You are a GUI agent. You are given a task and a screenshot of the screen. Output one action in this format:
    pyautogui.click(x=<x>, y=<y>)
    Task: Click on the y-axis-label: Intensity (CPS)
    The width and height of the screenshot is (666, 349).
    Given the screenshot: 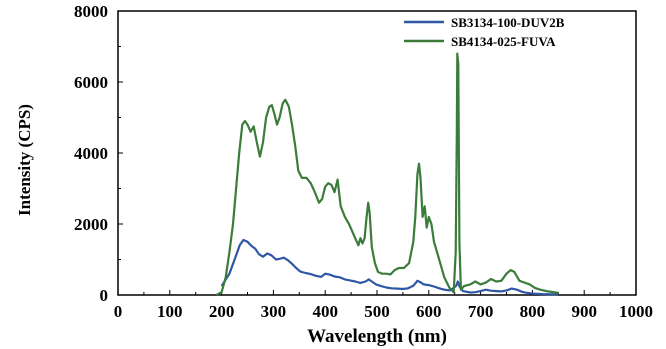 What is the action you would take?
    pyautogui.click(x=24, y=160)
    